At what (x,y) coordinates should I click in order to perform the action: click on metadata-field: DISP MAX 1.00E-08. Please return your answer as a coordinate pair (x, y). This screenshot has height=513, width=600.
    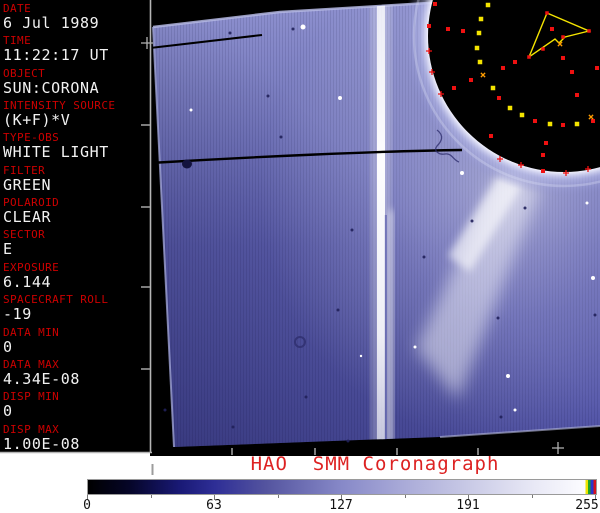
    Looking at the image, I should click on (76, 438).